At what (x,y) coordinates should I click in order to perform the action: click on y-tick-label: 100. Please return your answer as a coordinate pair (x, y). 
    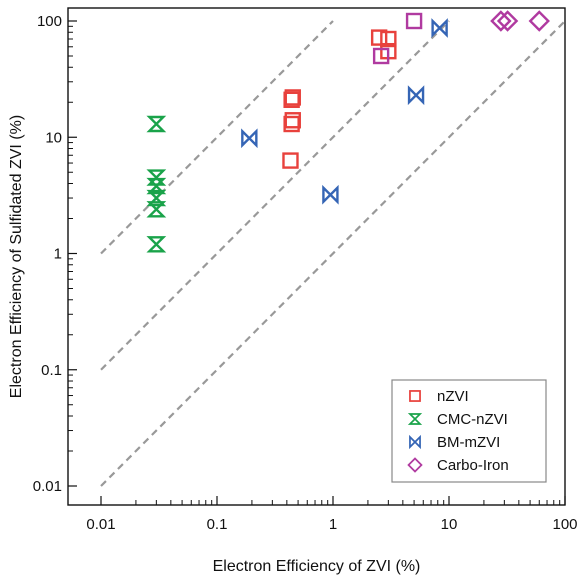
    Looking at the image, I should click on (49, 21).